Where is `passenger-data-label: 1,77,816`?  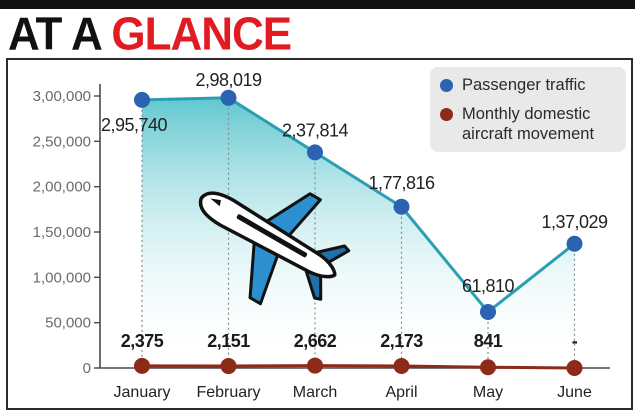
passenger-data-label: 1,77,816 is located at coordinates (401, 183).